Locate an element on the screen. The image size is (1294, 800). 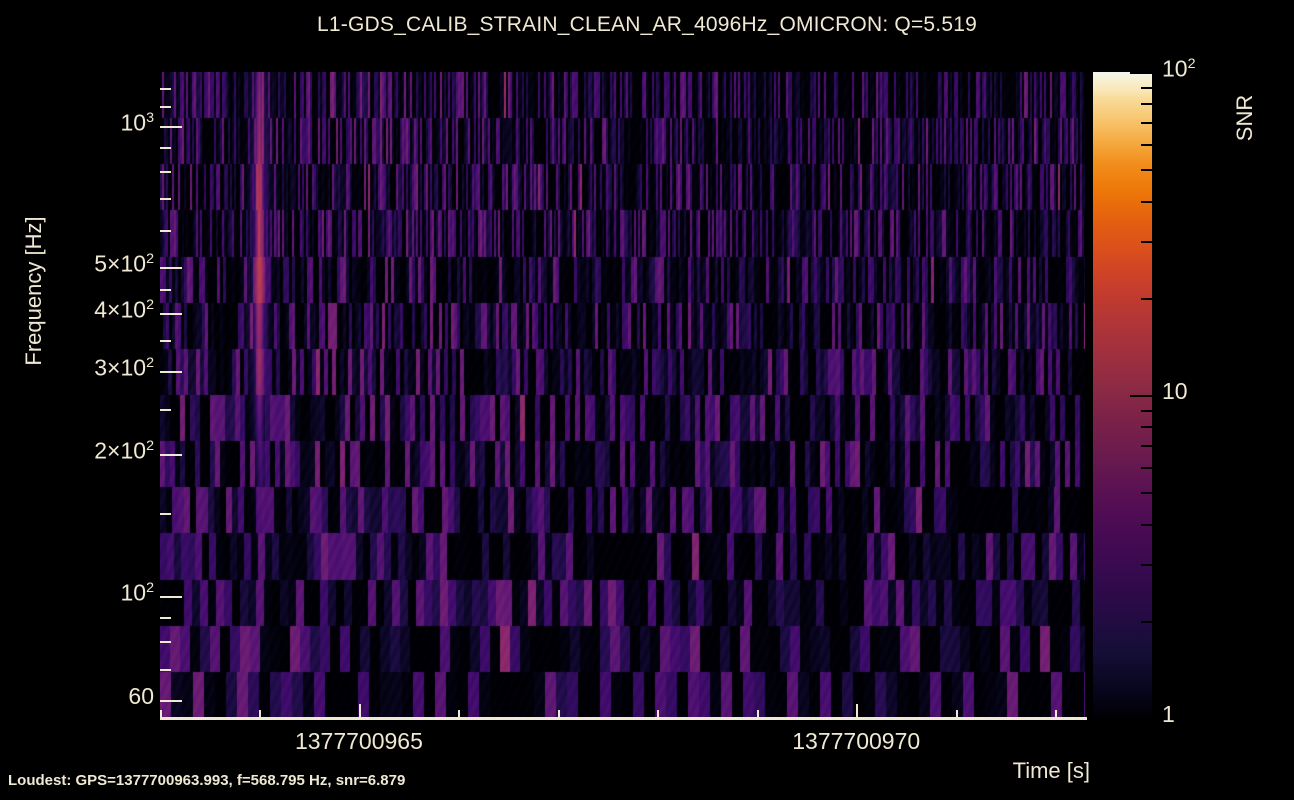
colorbar-title: SNR is located at coordinates (1244, 118).